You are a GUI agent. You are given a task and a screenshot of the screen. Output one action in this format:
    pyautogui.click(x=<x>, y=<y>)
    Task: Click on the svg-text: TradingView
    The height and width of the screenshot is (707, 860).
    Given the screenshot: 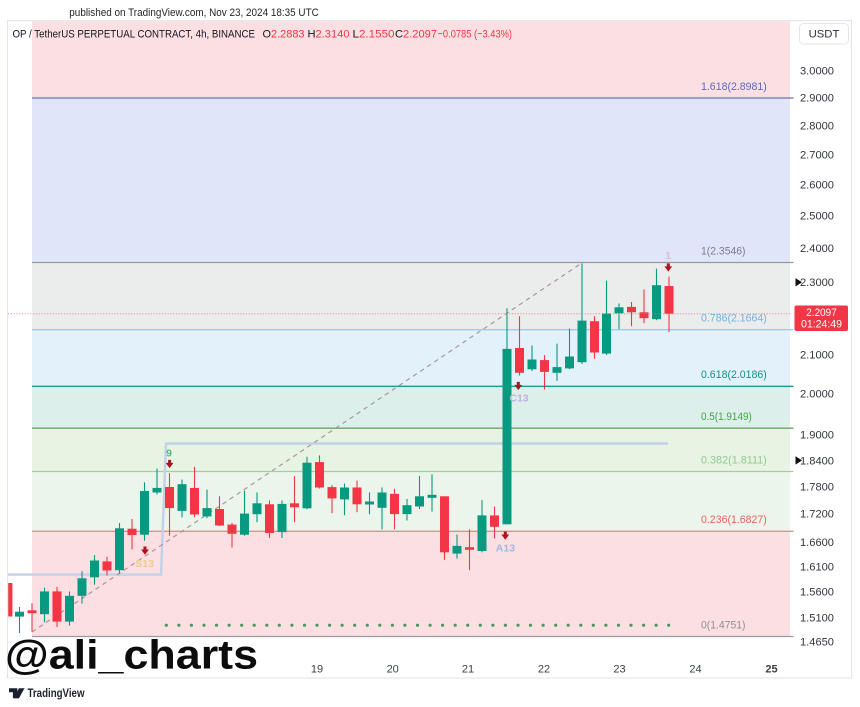 What is the action you would take?
    pyautogui.click(x=57, y=693)
    